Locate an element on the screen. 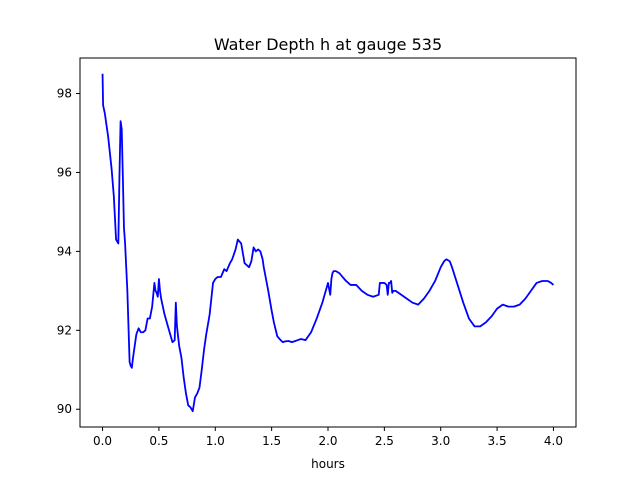 The image size is (640, 480). chart-title: Water Depth h at gauge 535 is located at coordinates (328, 44).